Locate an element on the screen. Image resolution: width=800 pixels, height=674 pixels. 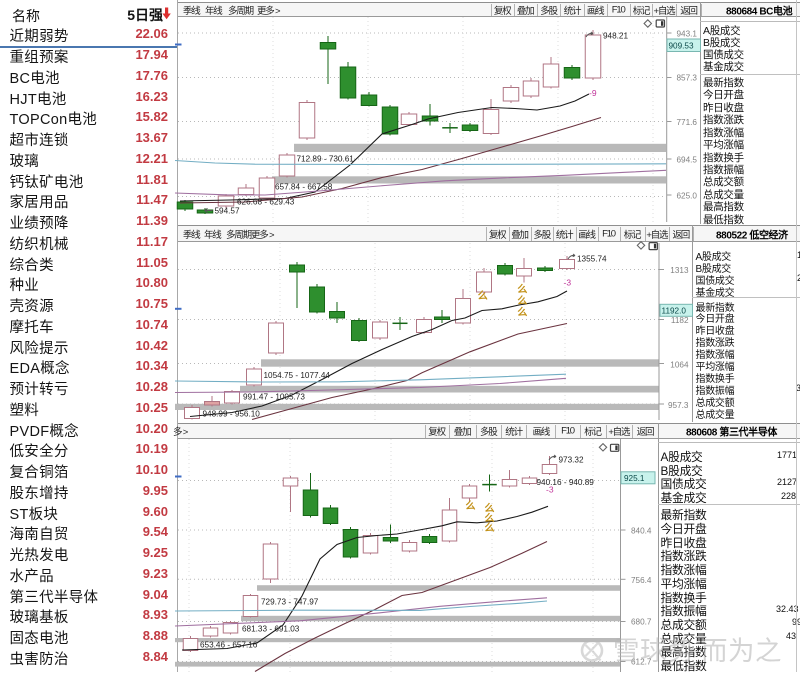
svg-text: 991.47 - 1005.73 is located at coordinates (274, 397).